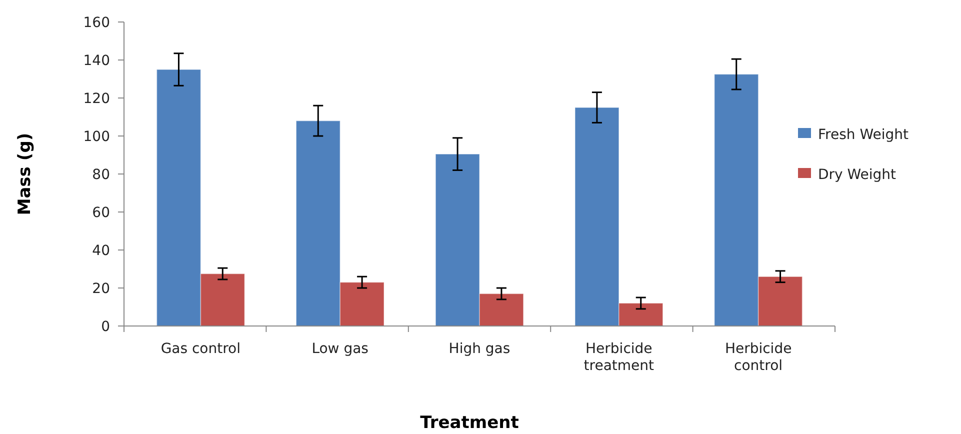  What do you see at coordinates (469, 423) in the screenshot?
I see `x-axis-title: Treatment` at bounding box center [469, 423].